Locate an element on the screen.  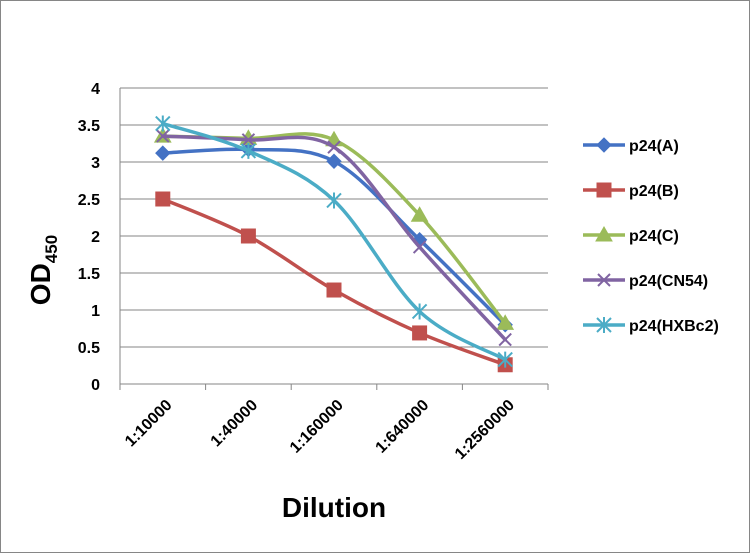
y-axis-title: OD450 is located at coordinates (43, 270).